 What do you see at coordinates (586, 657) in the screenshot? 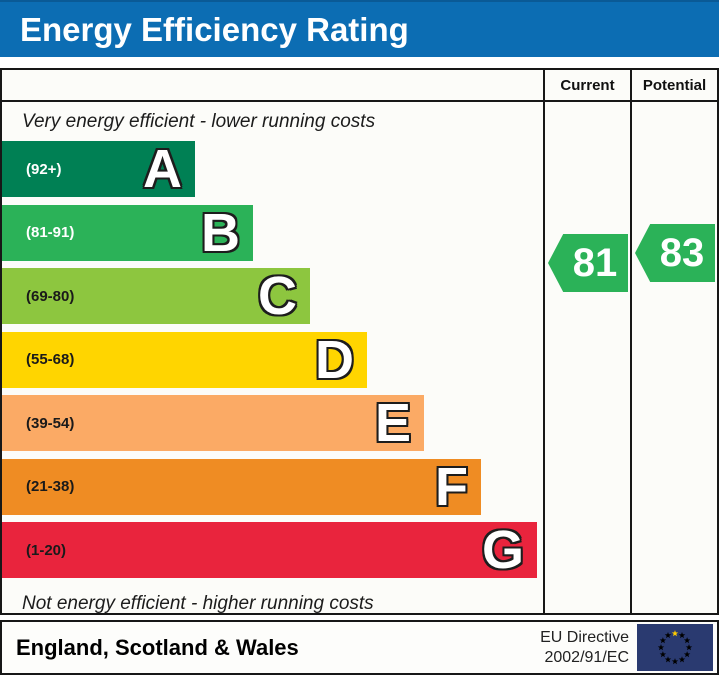
I see `eu-directive-line2: 2002/91/EC` at bounding box center [586, 657].